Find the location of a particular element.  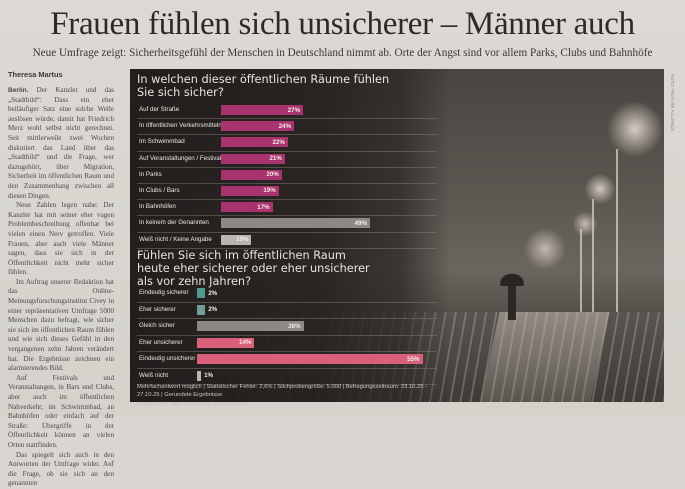

bar: 21% is located at coordinates (253, 158).